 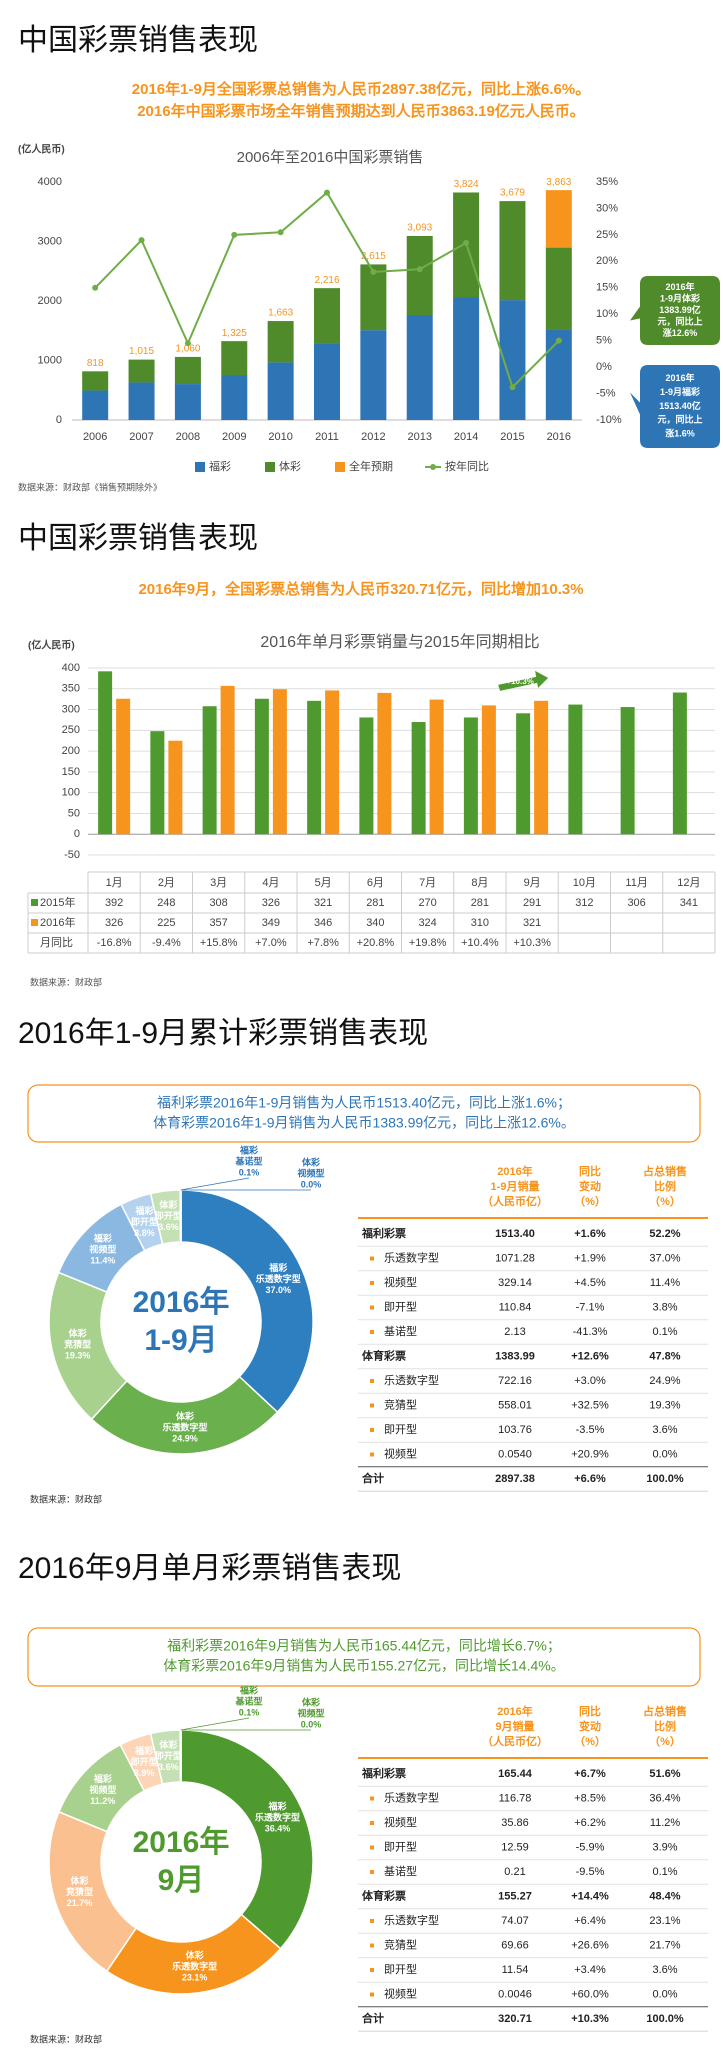 I want to click on slice-label: 体彩, so click(x=78, y=1333).